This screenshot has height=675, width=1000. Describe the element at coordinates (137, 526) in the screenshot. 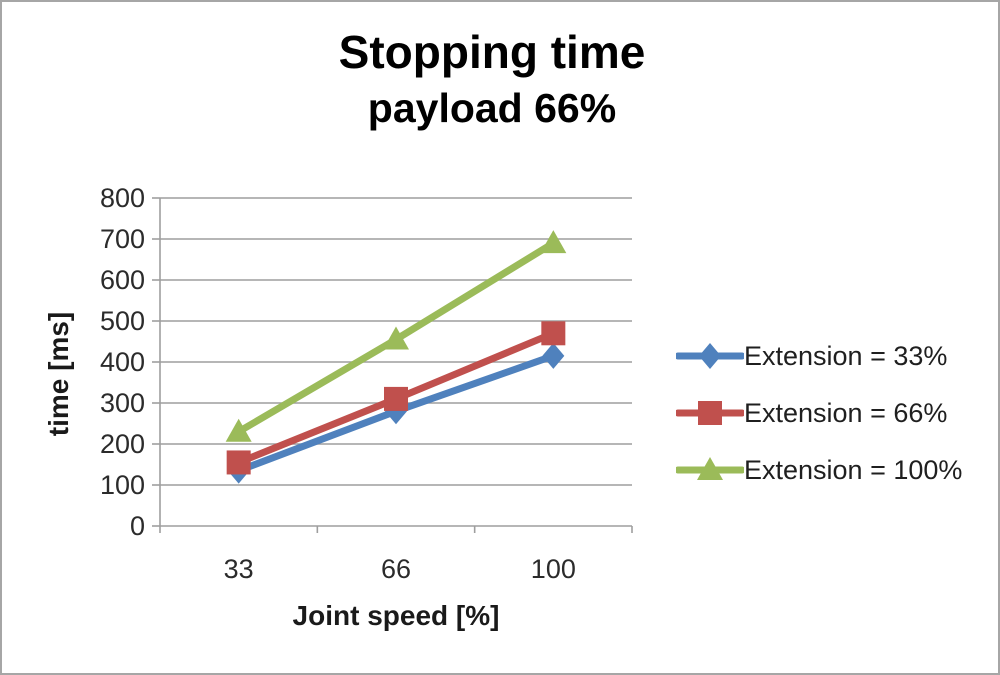

I see `y-tick-label: 0` at that location.